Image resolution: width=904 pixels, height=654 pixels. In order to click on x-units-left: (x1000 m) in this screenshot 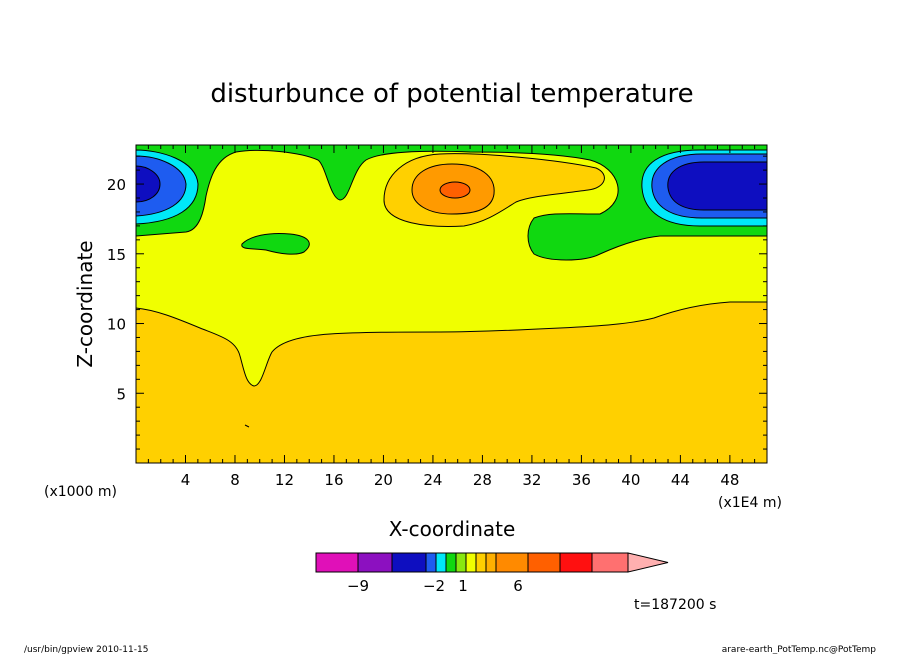, I will do `click(80, 492)`.